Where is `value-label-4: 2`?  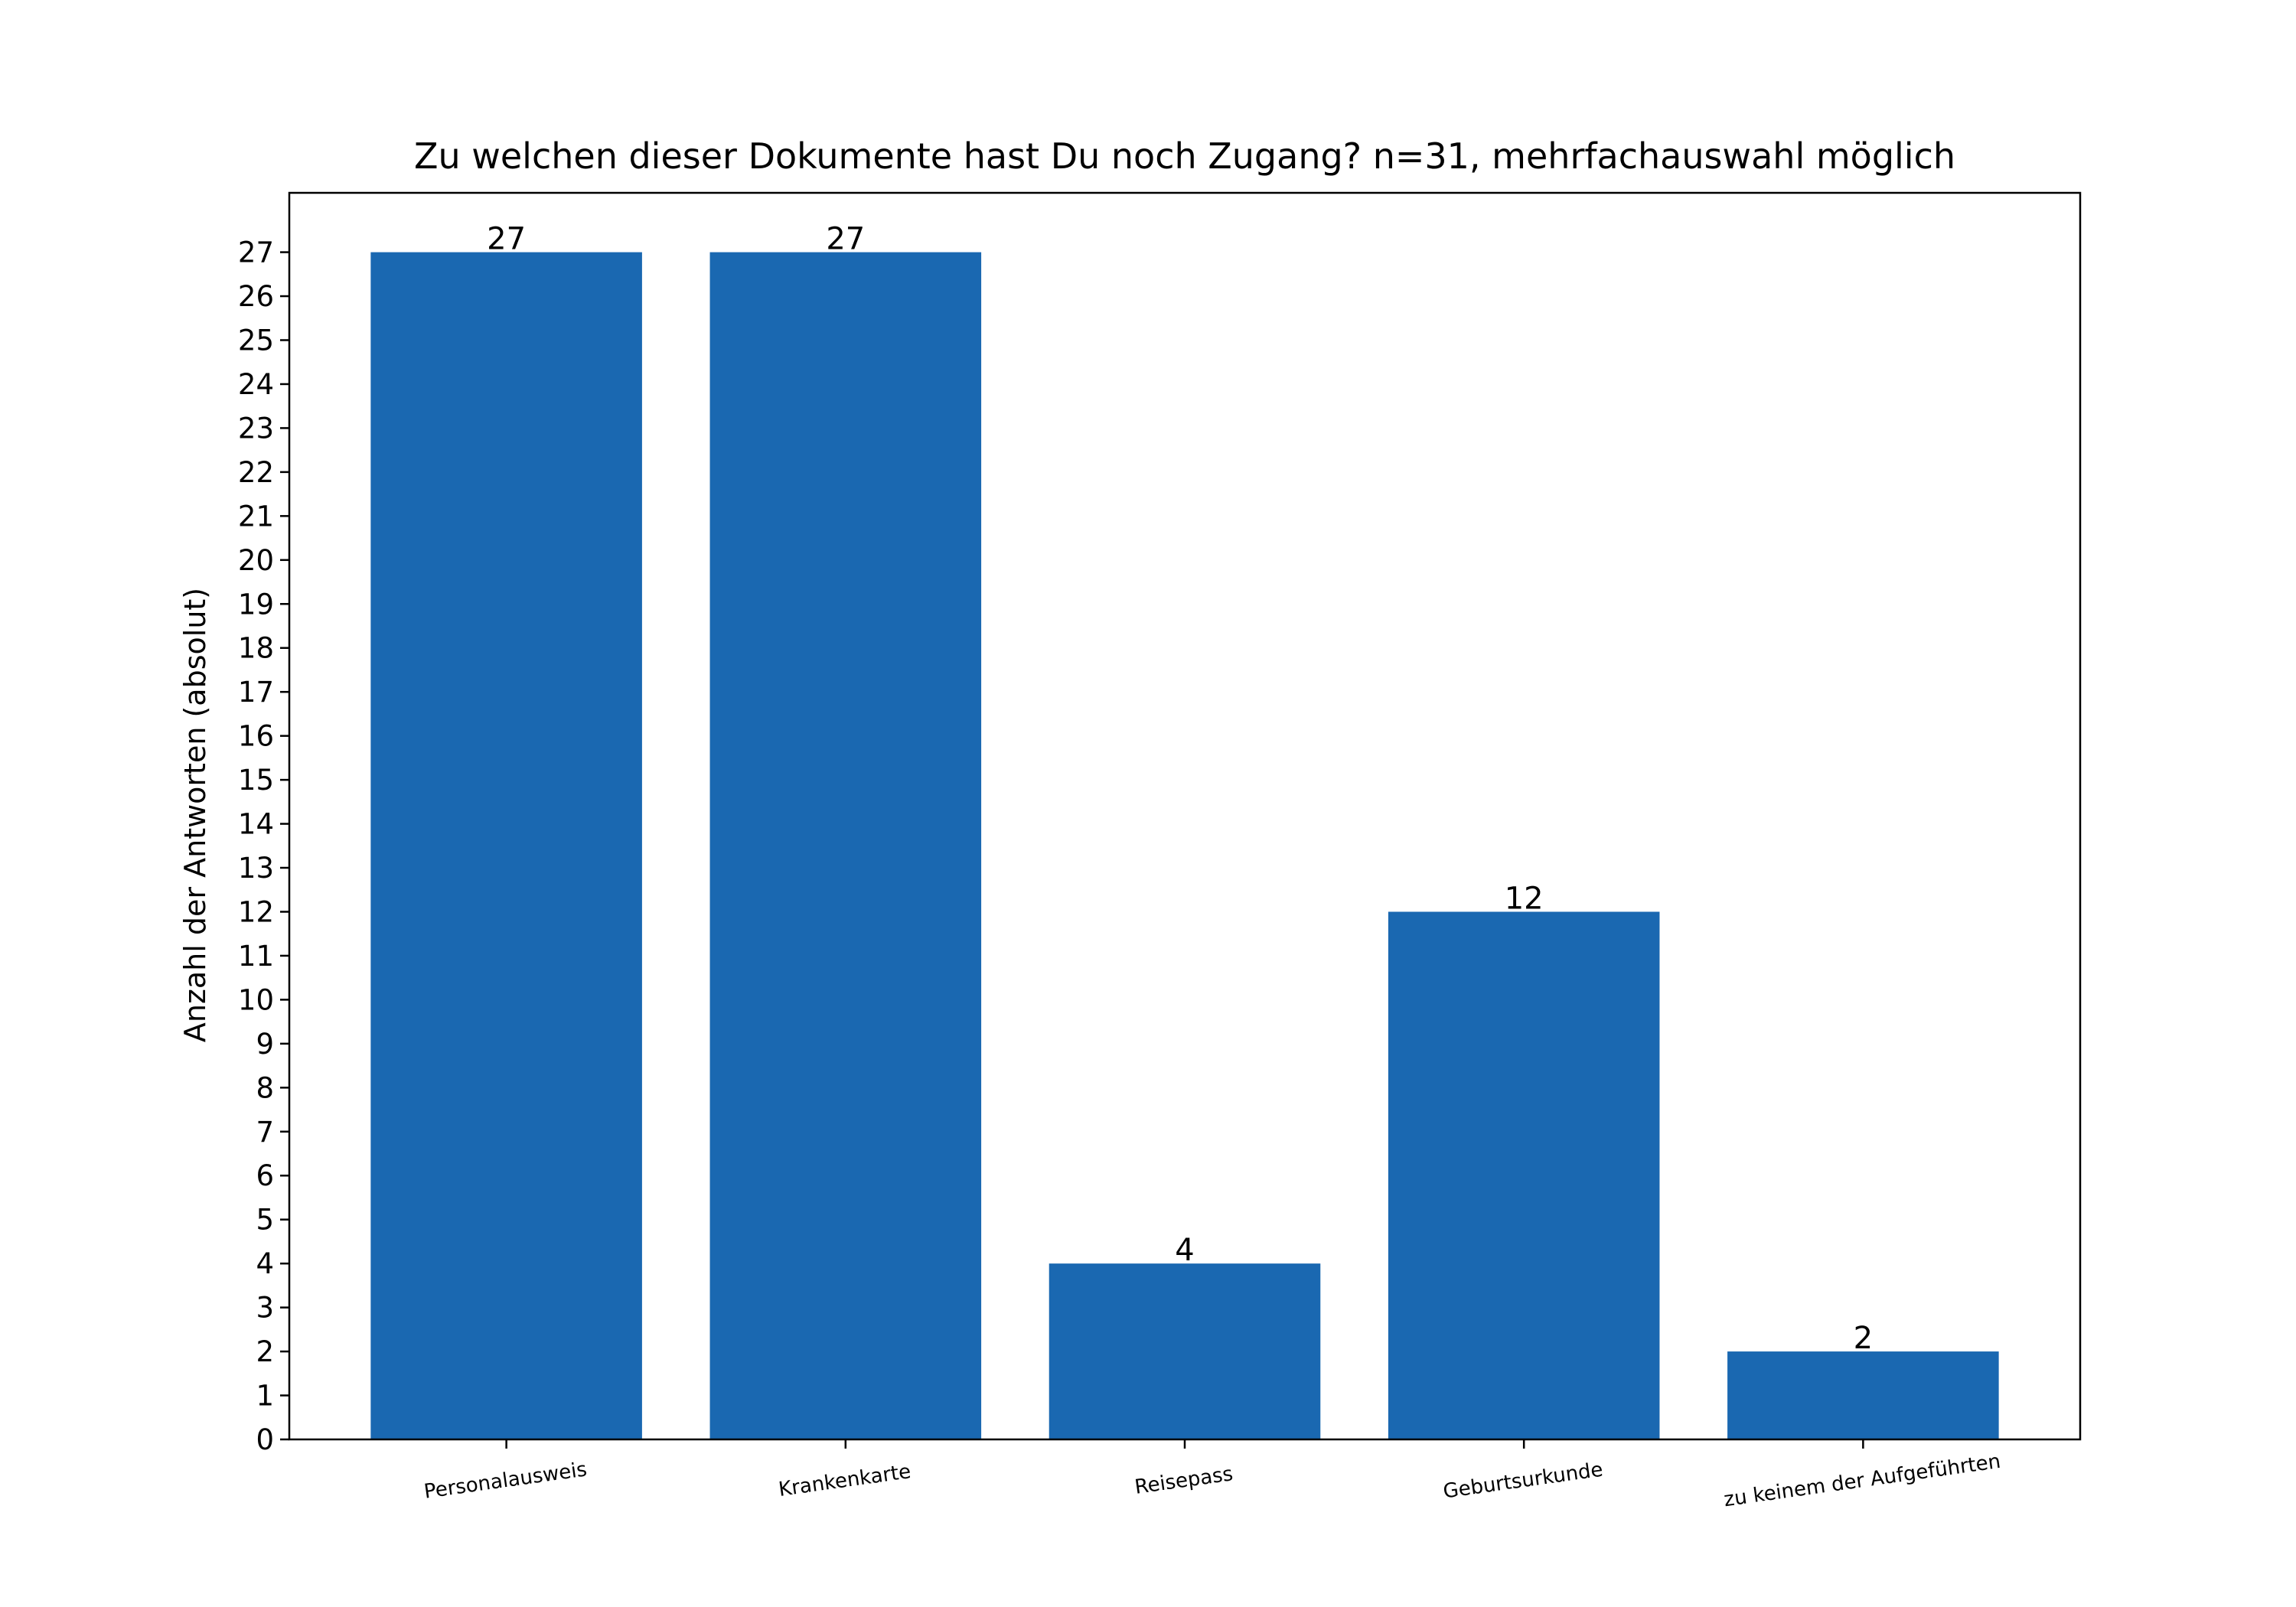 value-label-4: 2 is located at coordinates (1863, 1338).